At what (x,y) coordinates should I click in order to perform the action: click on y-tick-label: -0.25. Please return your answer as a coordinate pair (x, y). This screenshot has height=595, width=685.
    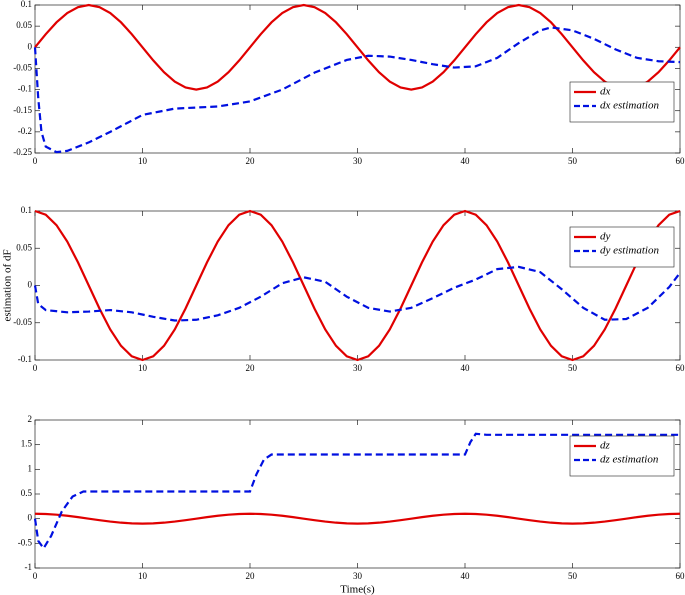
    Looking at the image, I should click on (22, 152).